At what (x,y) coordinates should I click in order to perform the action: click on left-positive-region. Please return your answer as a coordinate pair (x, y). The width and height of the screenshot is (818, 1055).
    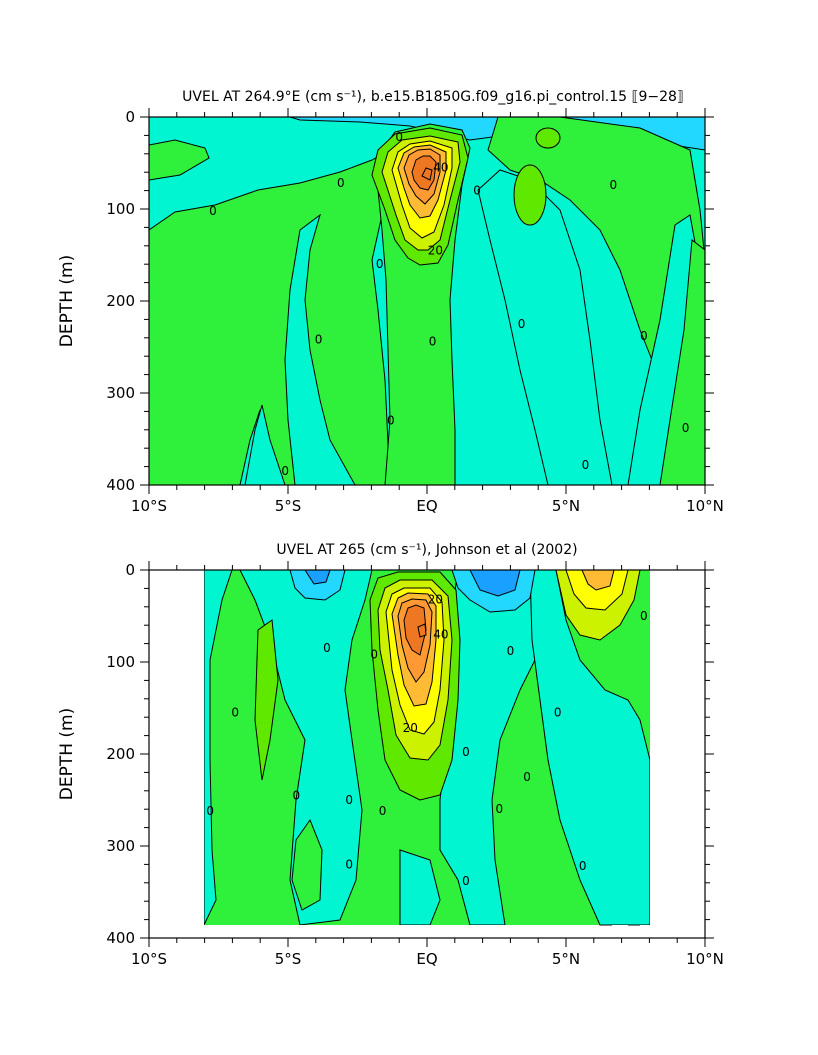
    Looking at the image, I should click on (179, 160).